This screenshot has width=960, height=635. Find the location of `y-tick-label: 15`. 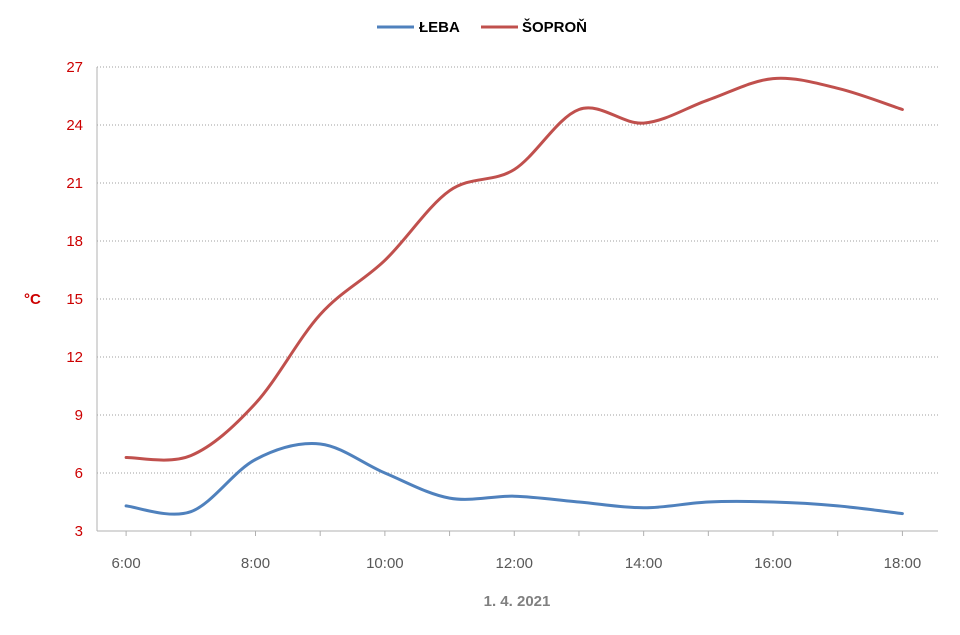

y-tick-label: 15 is located at coordinates (74, 299).